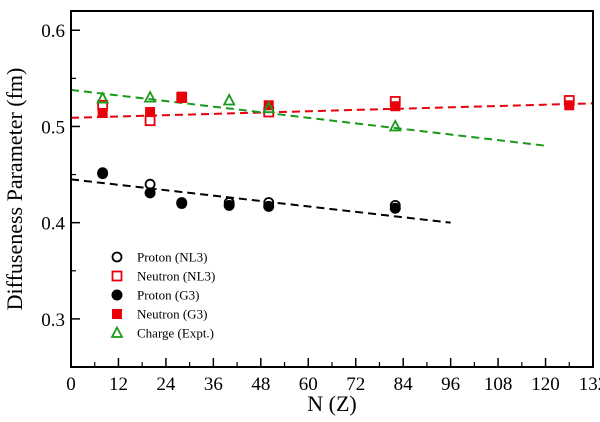 Image resolution: width=600 pixels, height=422 pixels. What do you see at coordinates (118, 384) in the screenshot?
I see `x-tick-label: 12` at bounding box center [118, 384].